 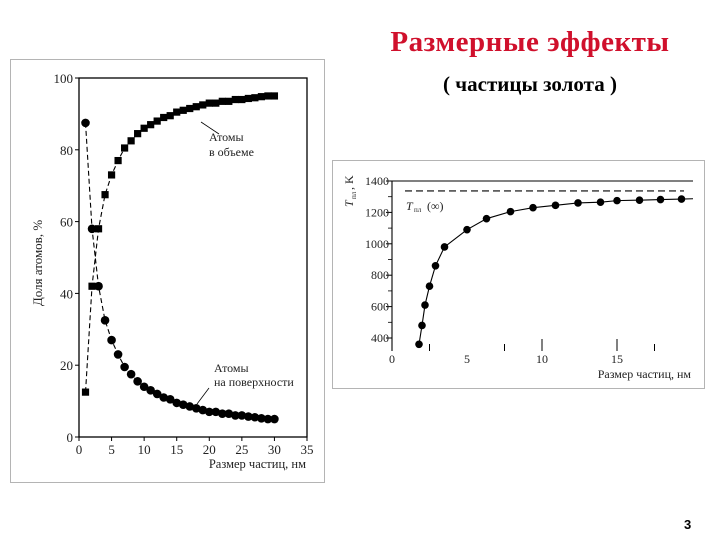 I want to click on y-tick-label: 600, so click(x=380, y=307).